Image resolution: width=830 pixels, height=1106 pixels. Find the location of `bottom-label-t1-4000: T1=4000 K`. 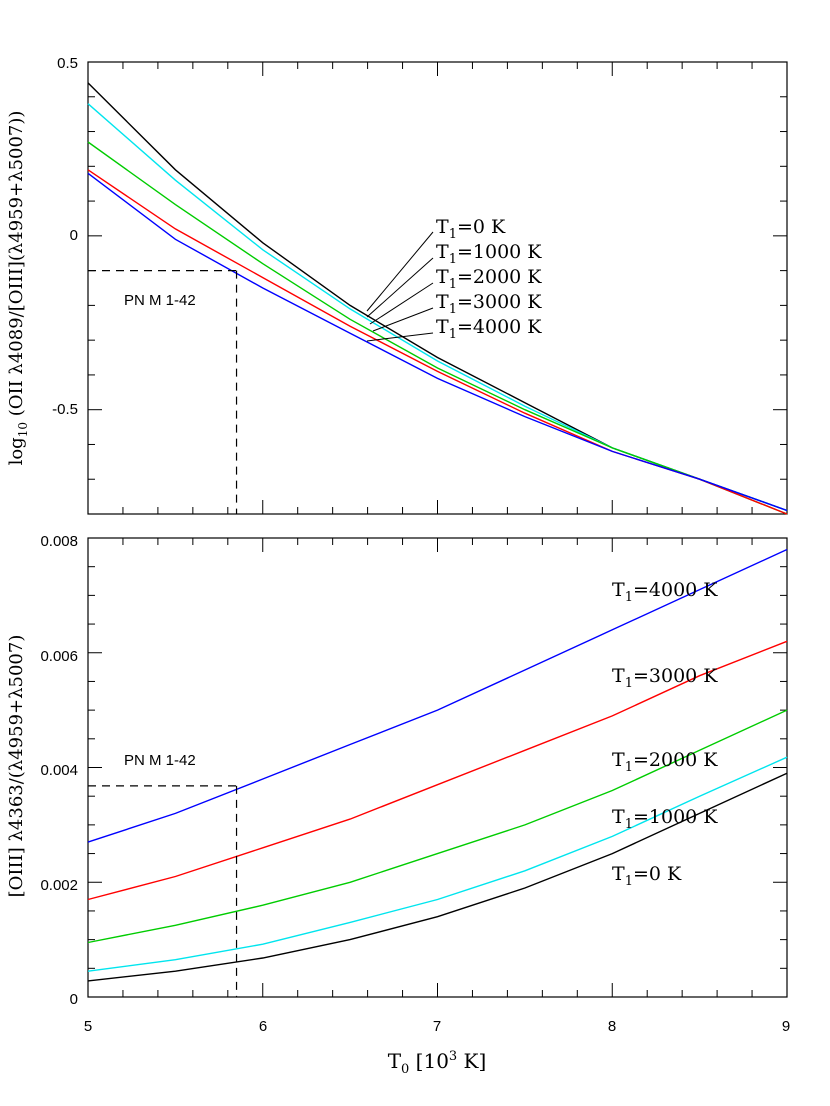

bottom-label-t1-4000: T1=4000 K is located at coordinates (665, 592).